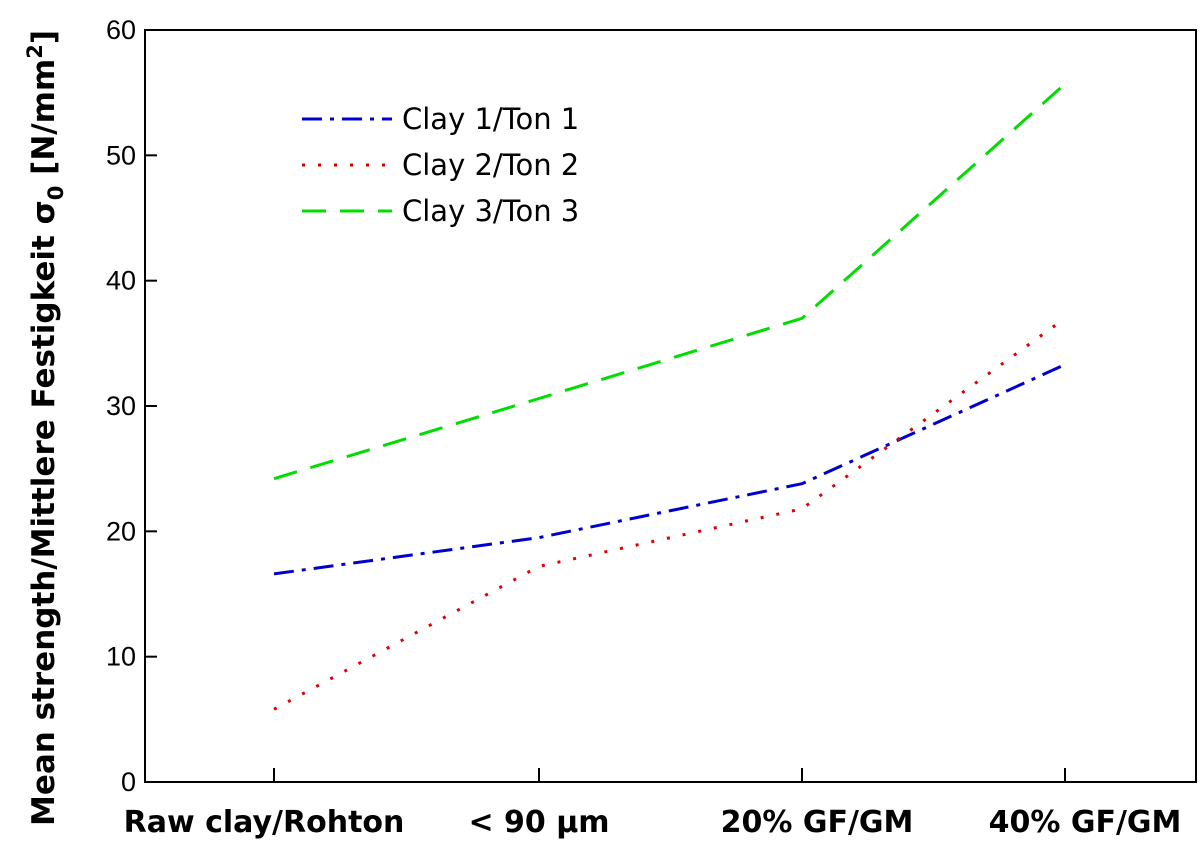  I want to click on y-axis: 0 10 20 30 40 50 60, so click(131, 406).